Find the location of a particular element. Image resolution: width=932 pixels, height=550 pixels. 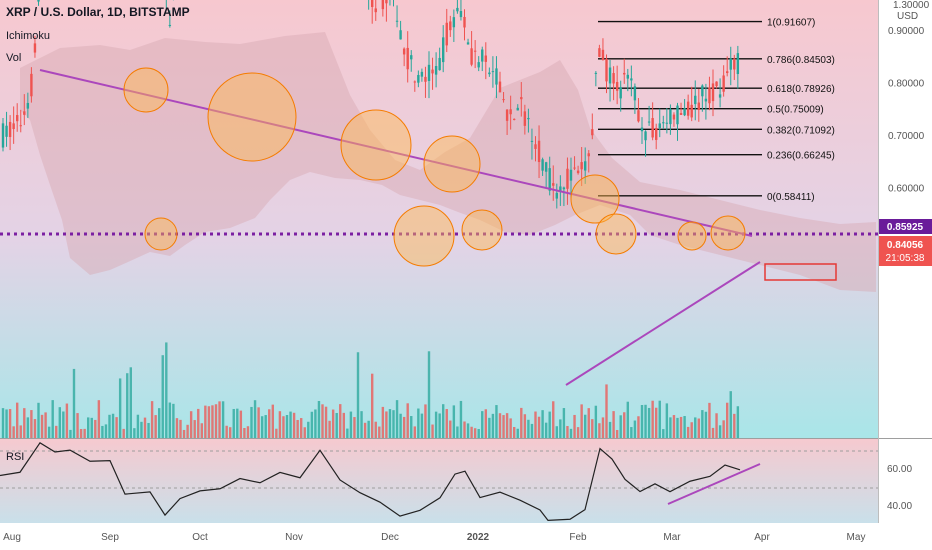

time-axis-label: Sep is located at coordinates (110, 537).